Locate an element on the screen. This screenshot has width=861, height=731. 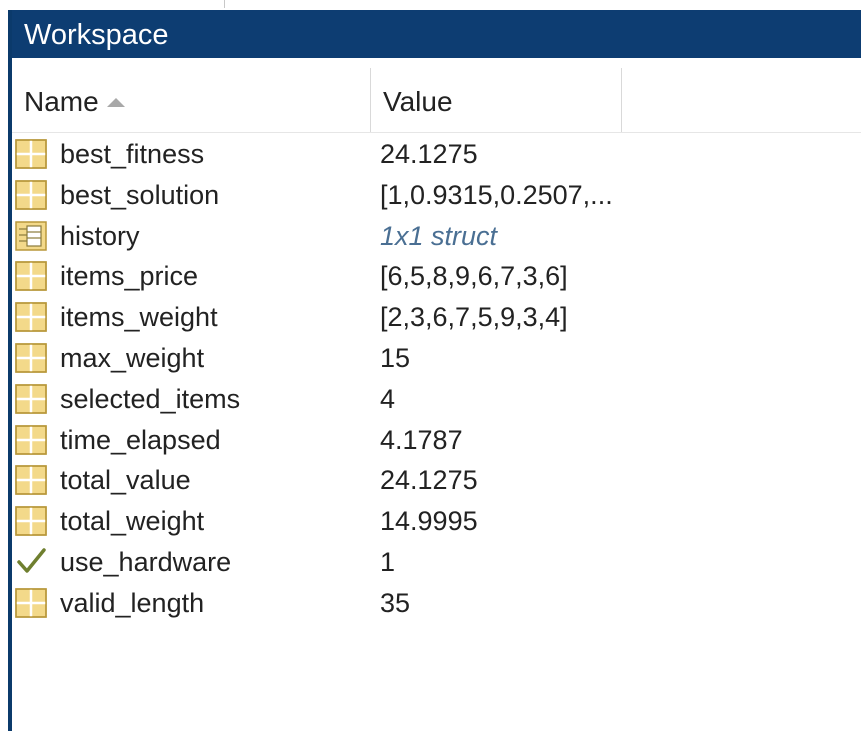
variable-row-valid-length: valid_length 35 is located at coordinates (436, 603).